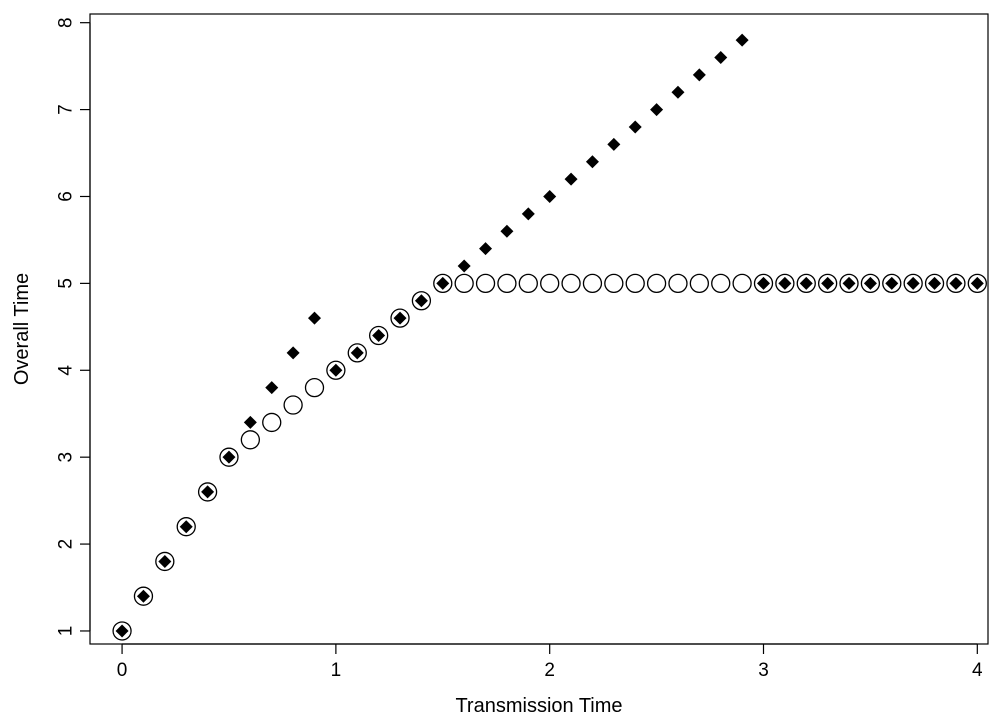  I want to click on y-tick-label: 1, so click(66, 631).